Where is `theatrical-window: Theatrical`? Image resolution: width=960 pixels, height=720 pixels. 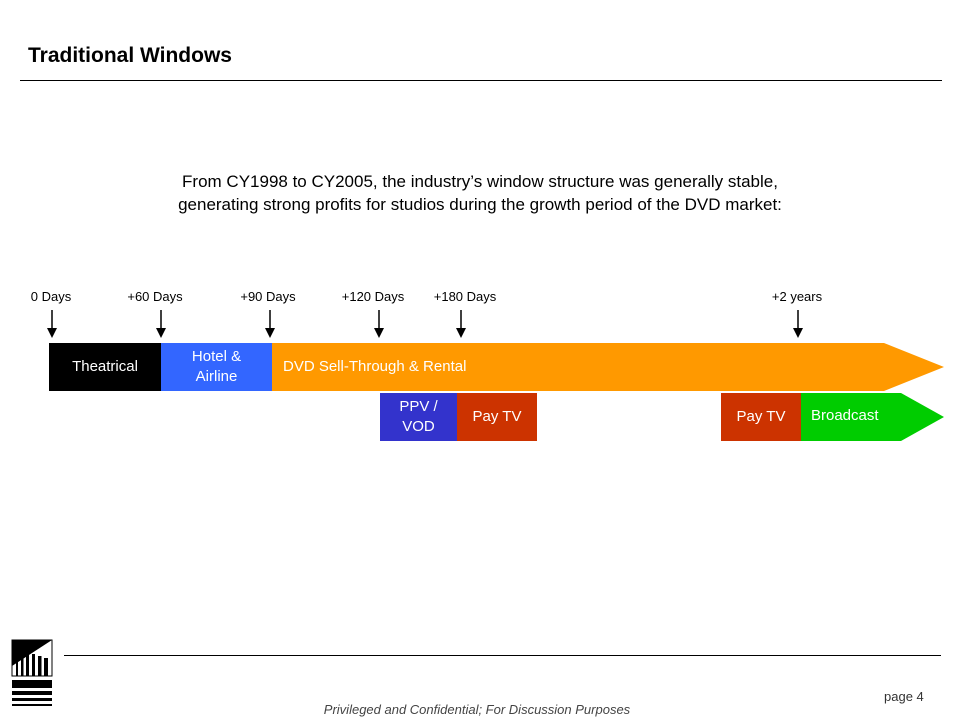 theatrical-window: Theatrical is located at coordinates (105, 367).